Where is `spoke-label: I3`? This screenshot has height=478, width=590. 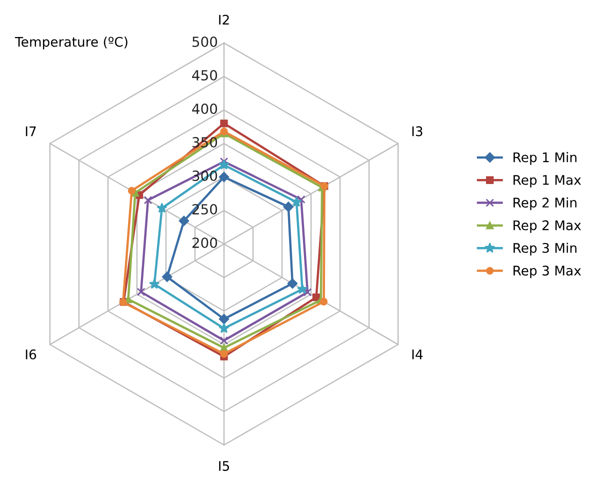 spoke-label: I3 is located at coordinates (417, 131).